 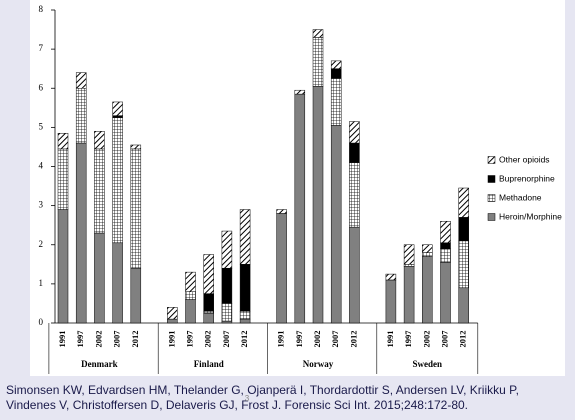 I want to click on y-tick-label: 4, so click(x=41, y=166).